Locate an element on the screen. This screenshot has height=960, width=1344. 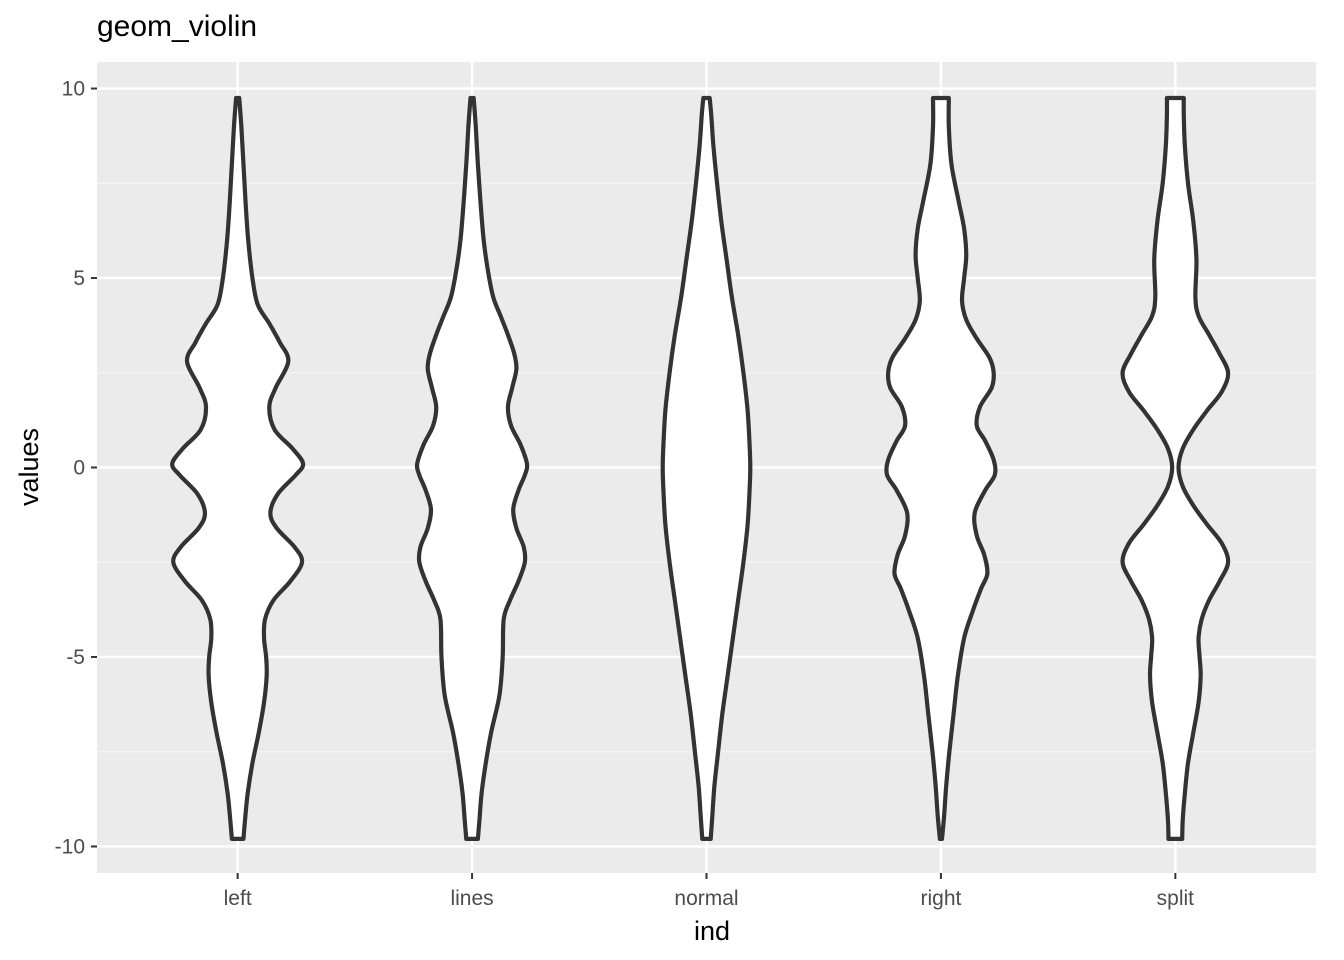
y-tick-label: -5 is located at coordinates (75, 657).